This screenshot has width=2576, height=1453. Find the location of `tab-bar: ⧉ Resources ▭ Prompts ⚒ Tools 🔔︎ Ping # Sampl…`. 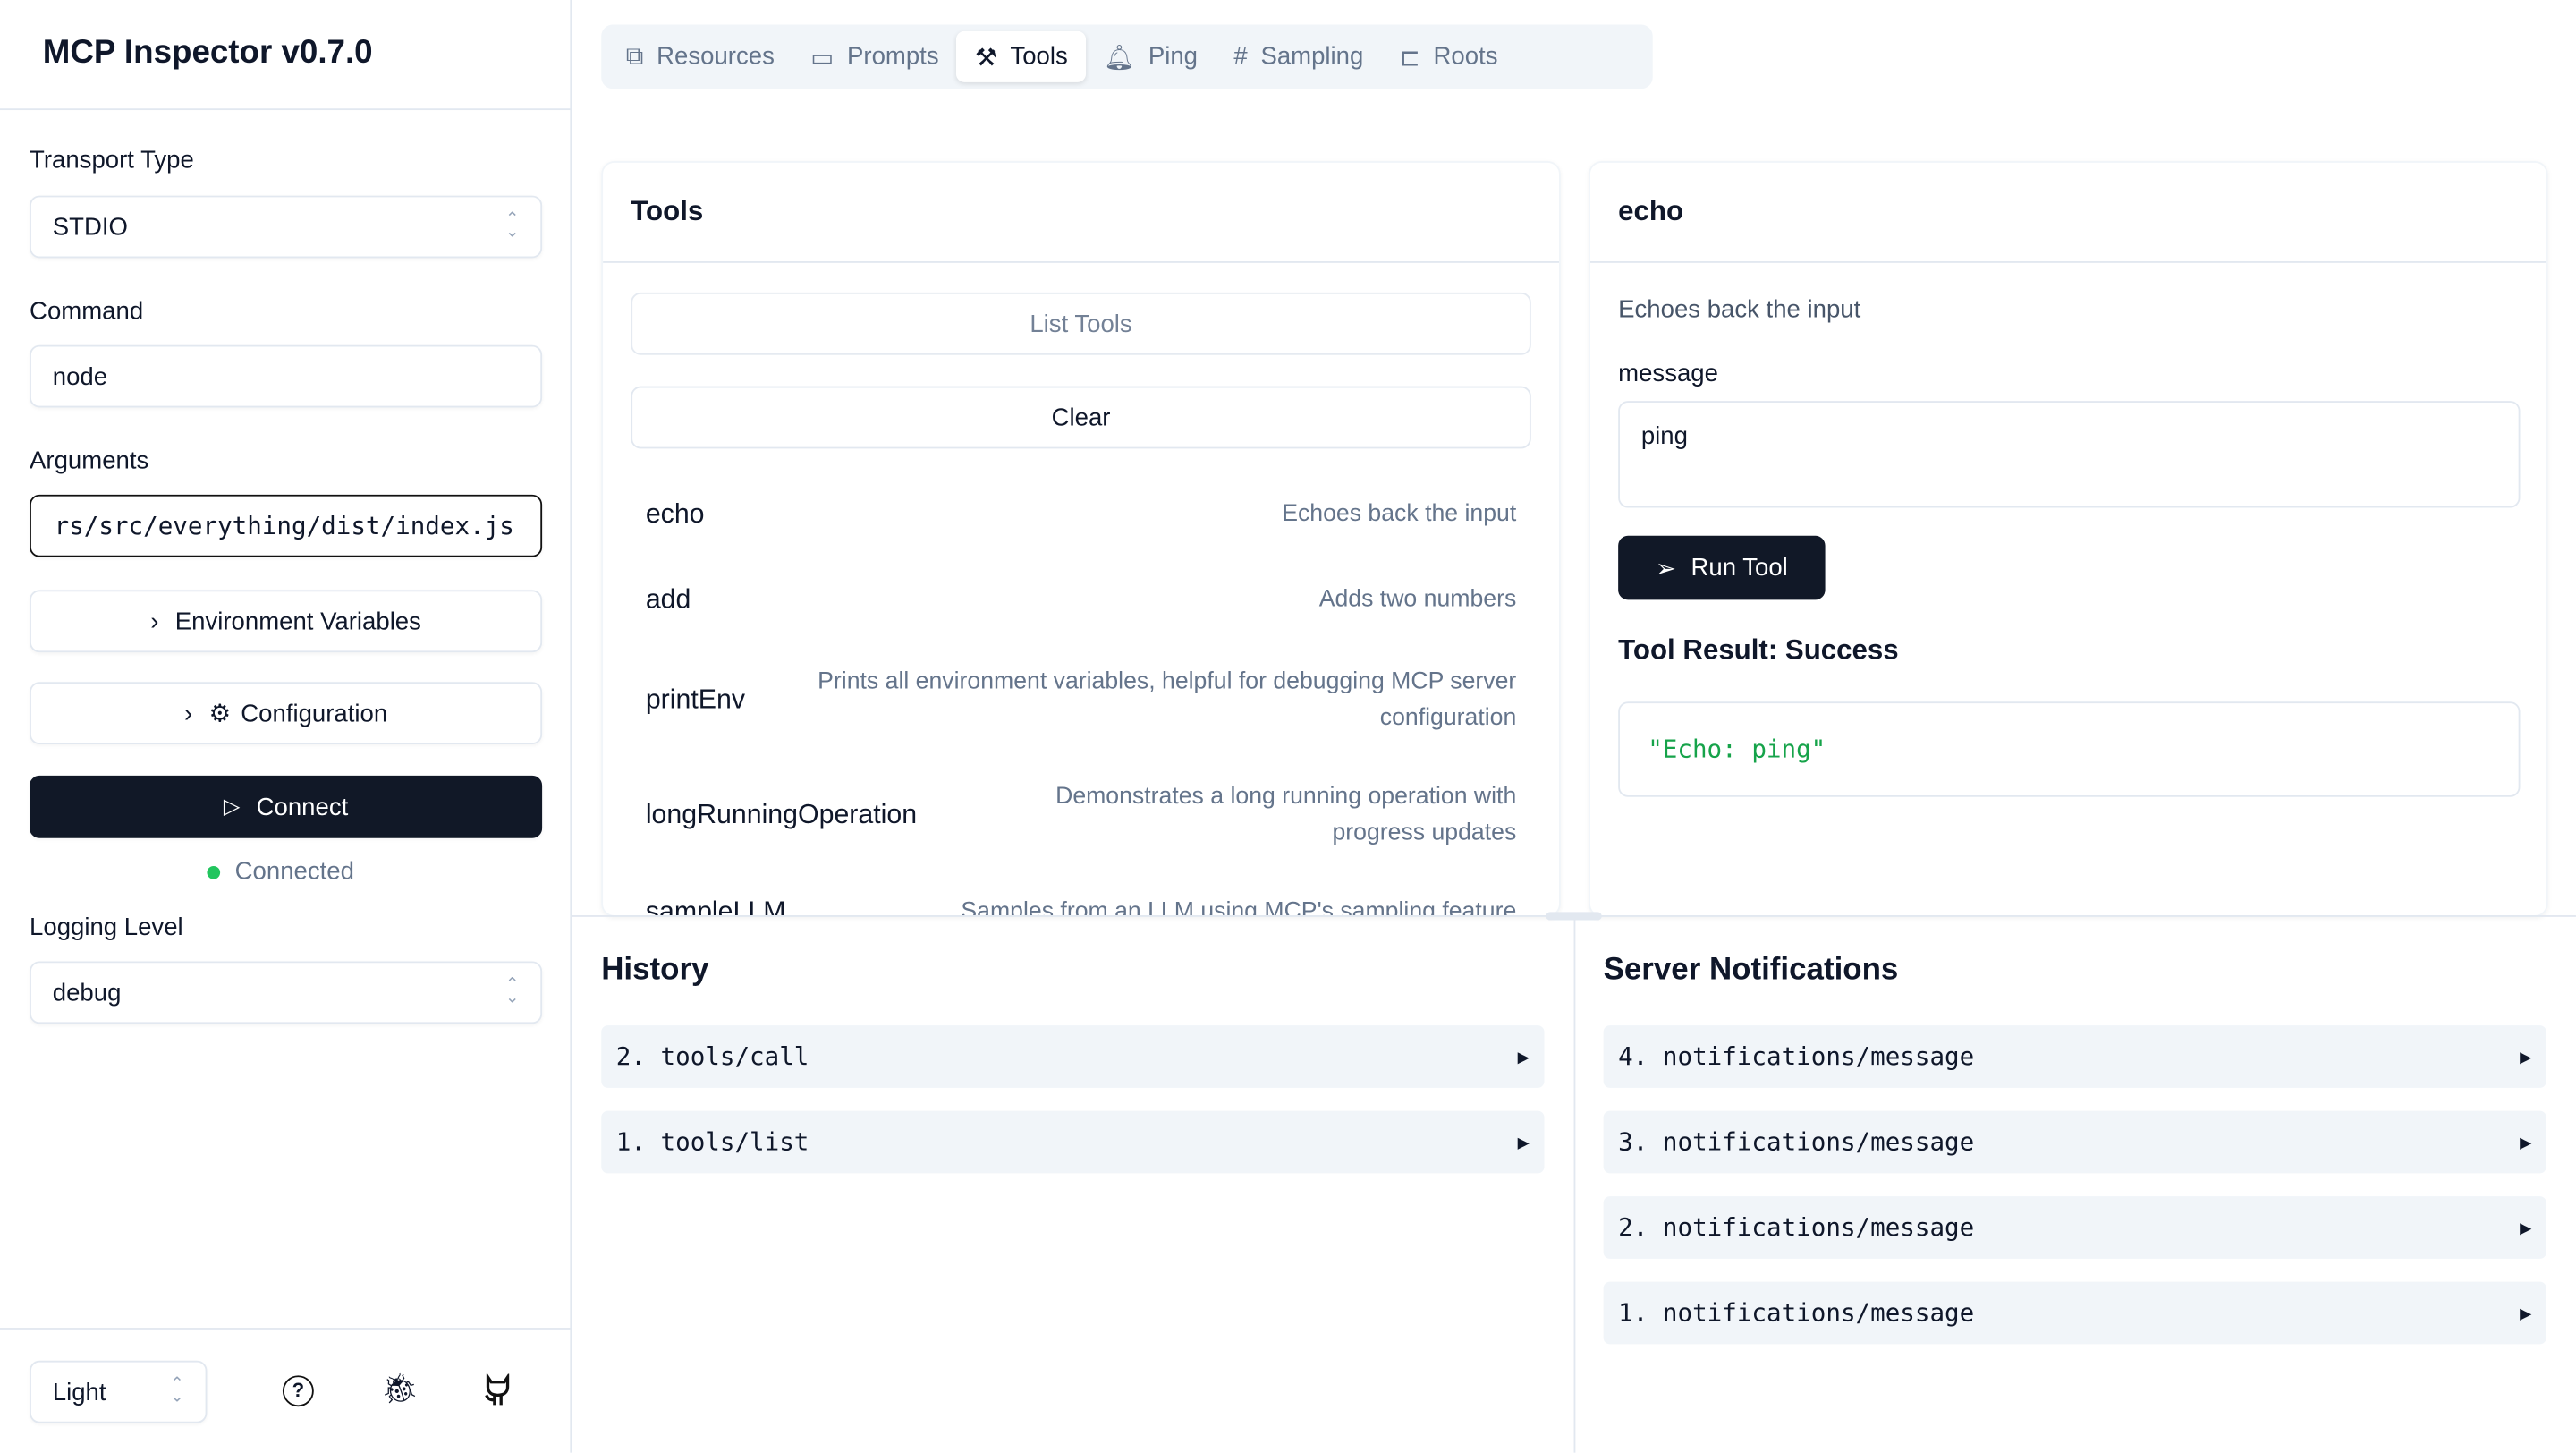

tab-bar: ⧉ Resources ▭ Prompts ⚒ Tools 🔔︎ Ping # Sampl… is located at coordinates (1127, 56).